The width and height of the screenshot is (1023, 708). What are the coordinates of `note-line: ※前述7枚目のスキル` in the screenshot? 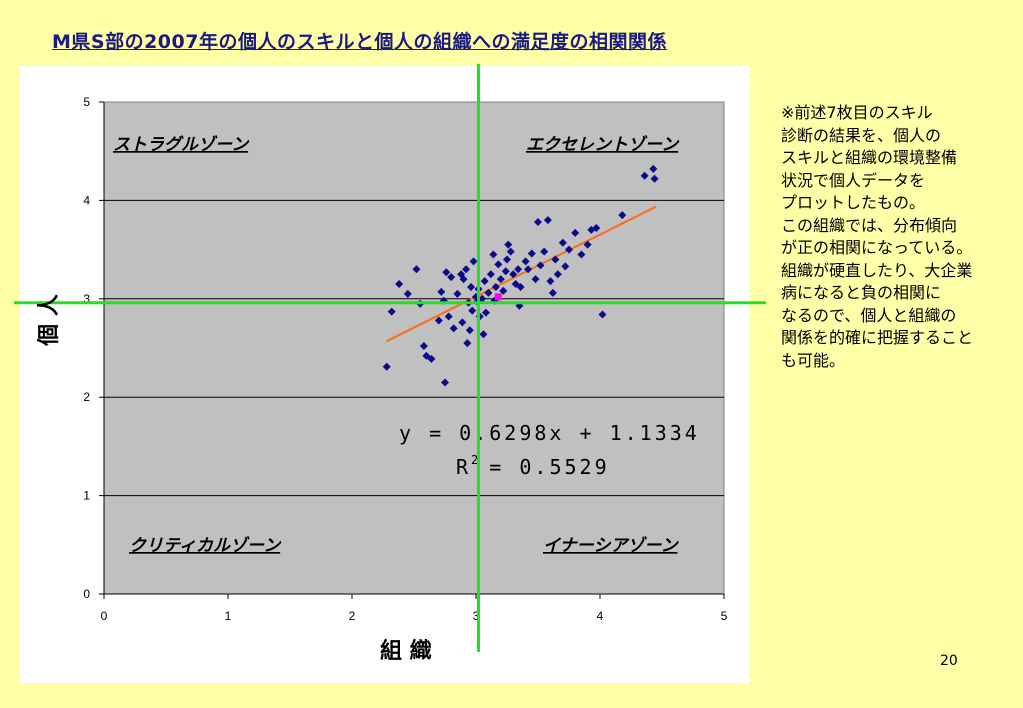 It's located at (857, 112).